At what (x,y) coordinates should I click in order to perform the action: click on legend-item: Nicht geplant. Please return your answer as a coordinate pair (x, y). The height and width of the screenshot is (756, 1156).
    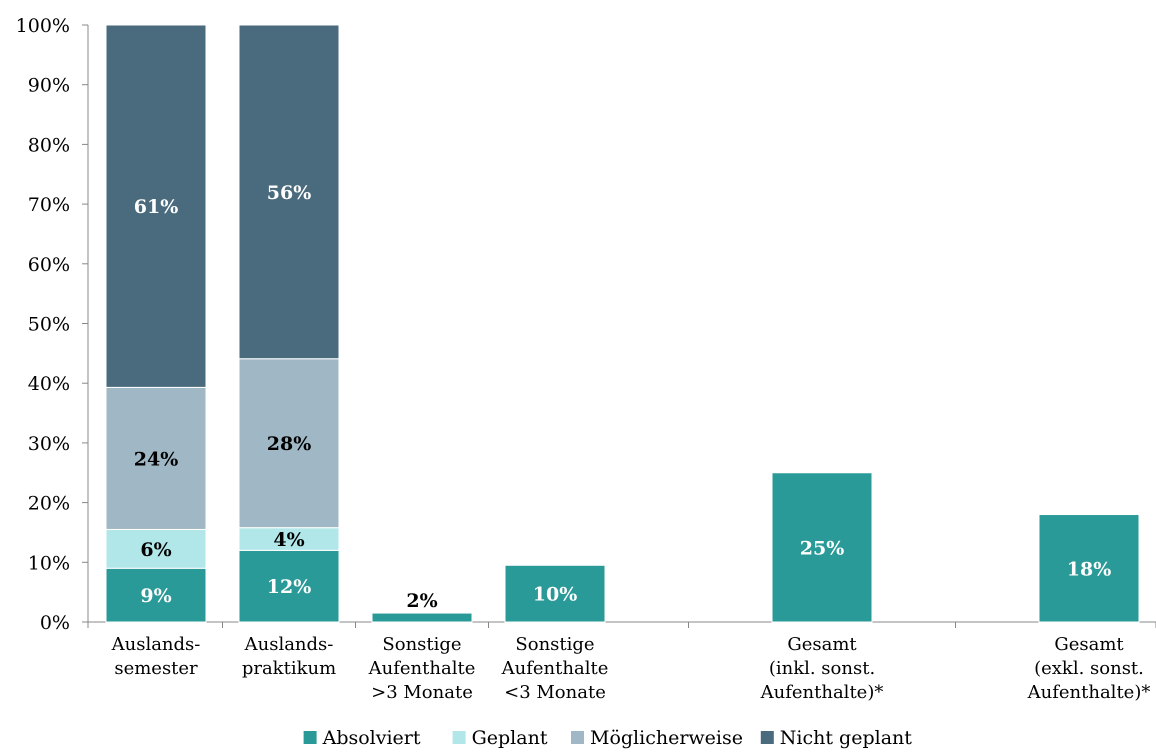
    Looking at the image, I should click on (836, 738).